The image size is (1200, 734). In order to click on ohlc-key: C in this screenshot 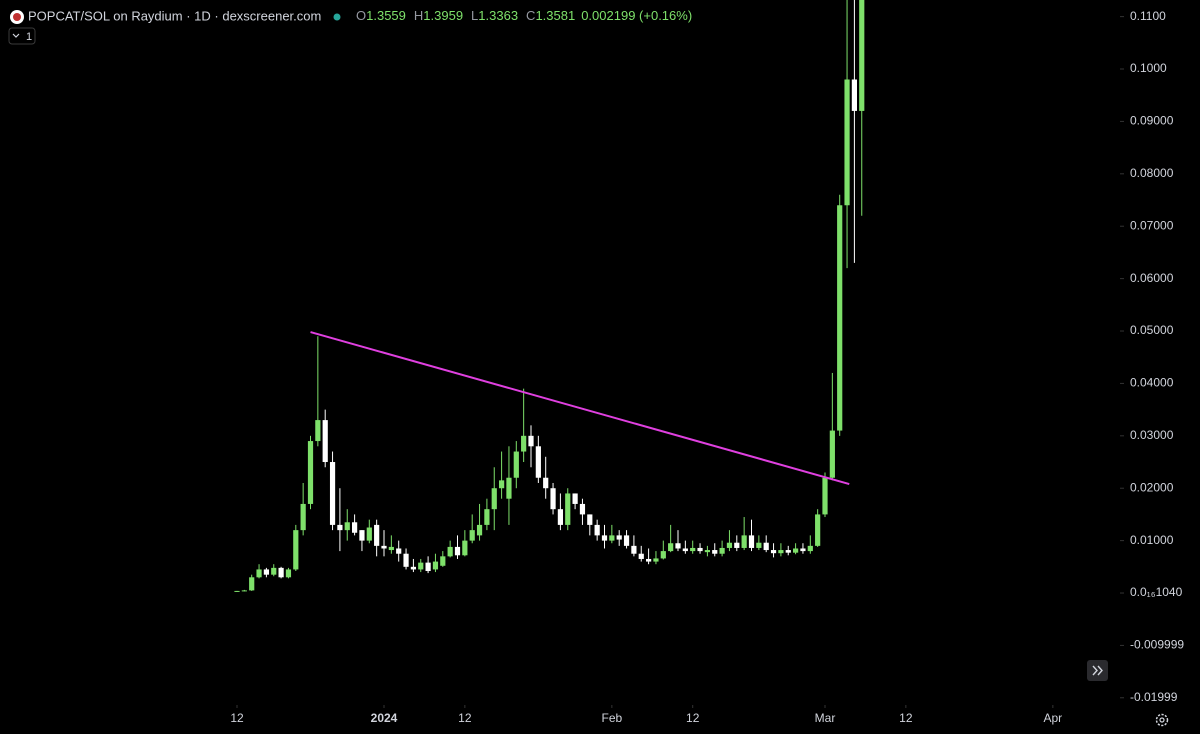, I will do `click(530, 15)`.